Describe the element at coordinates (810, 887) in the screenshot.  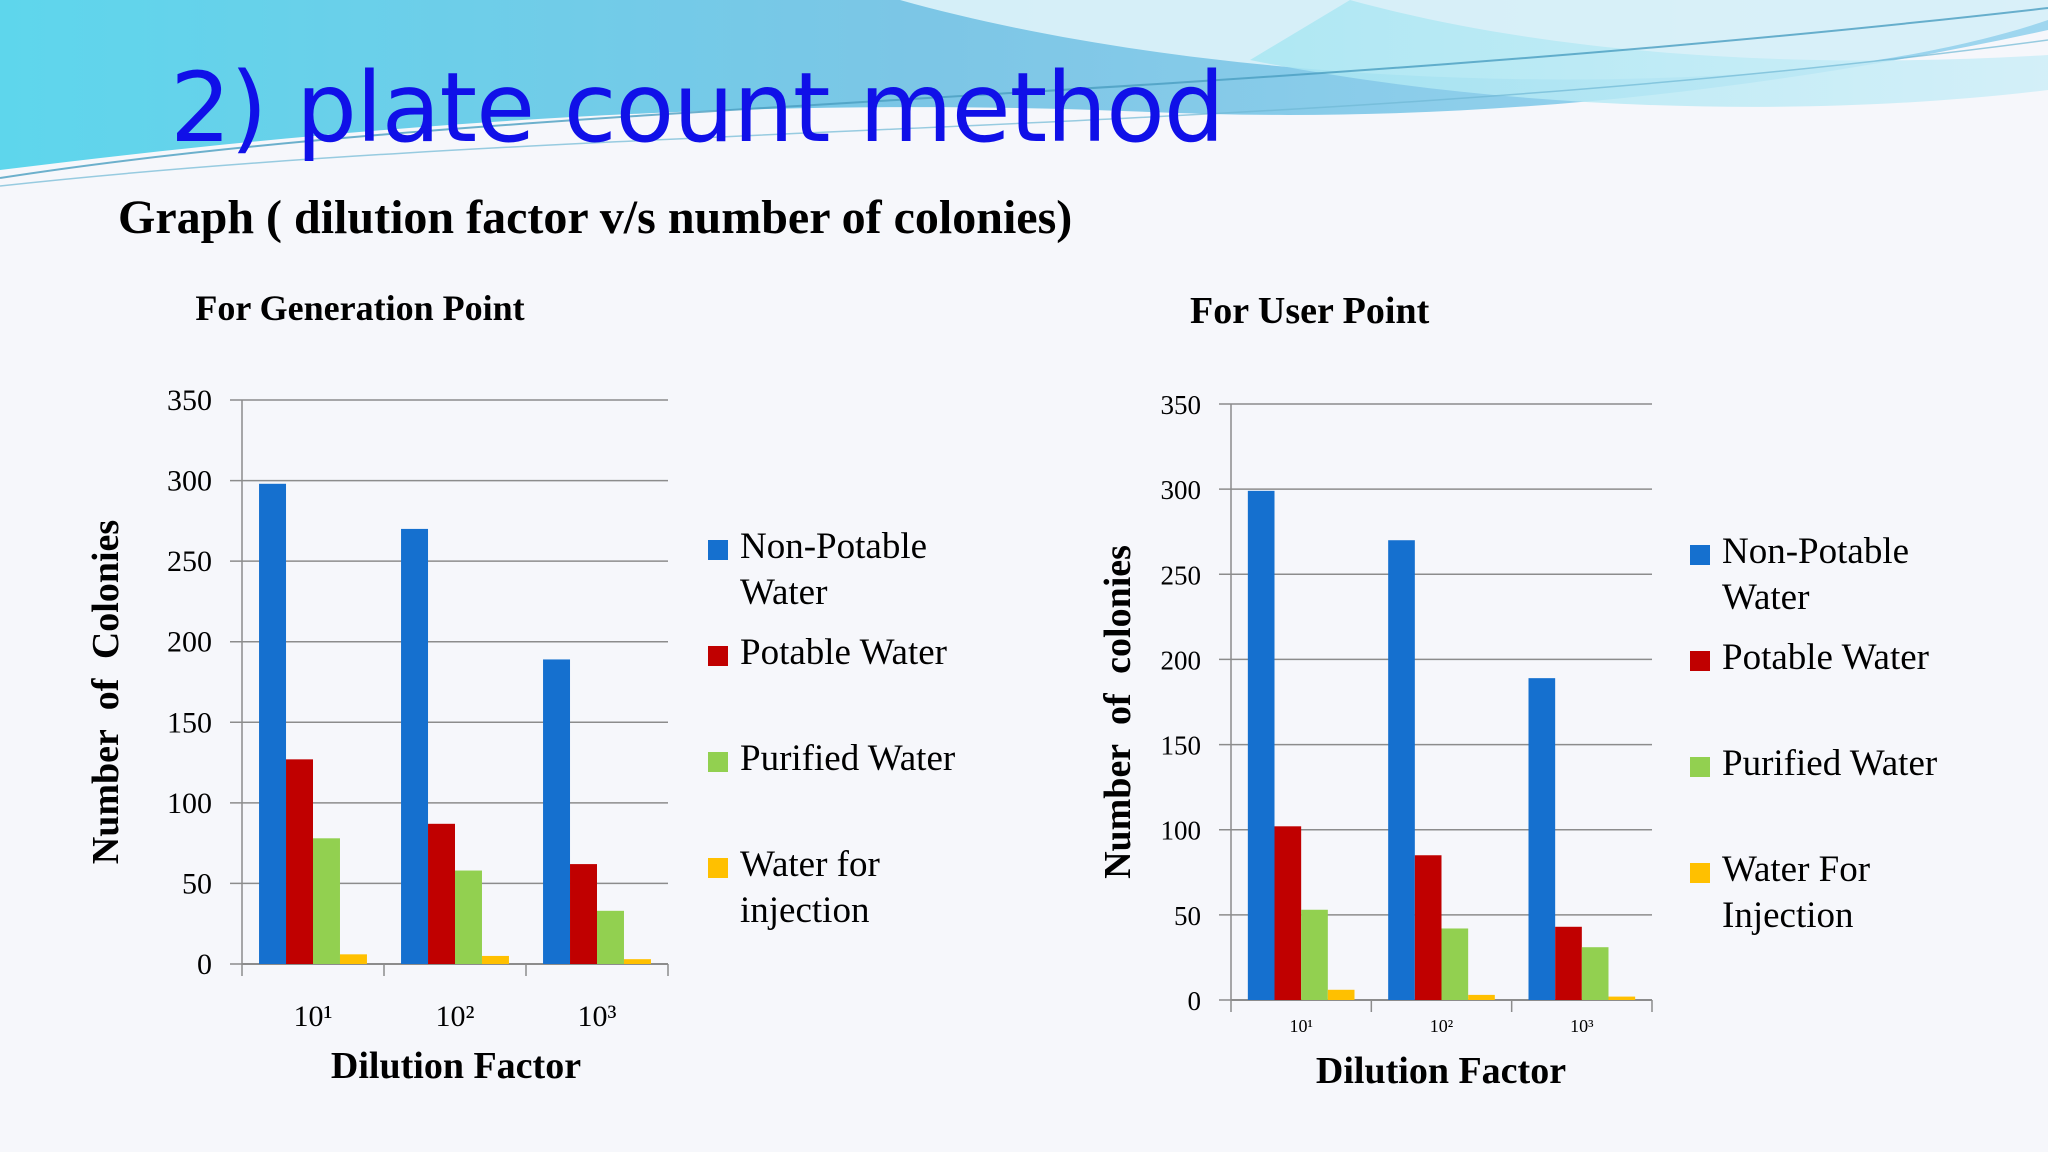
I see `legend-label: Water for injection` at that location.